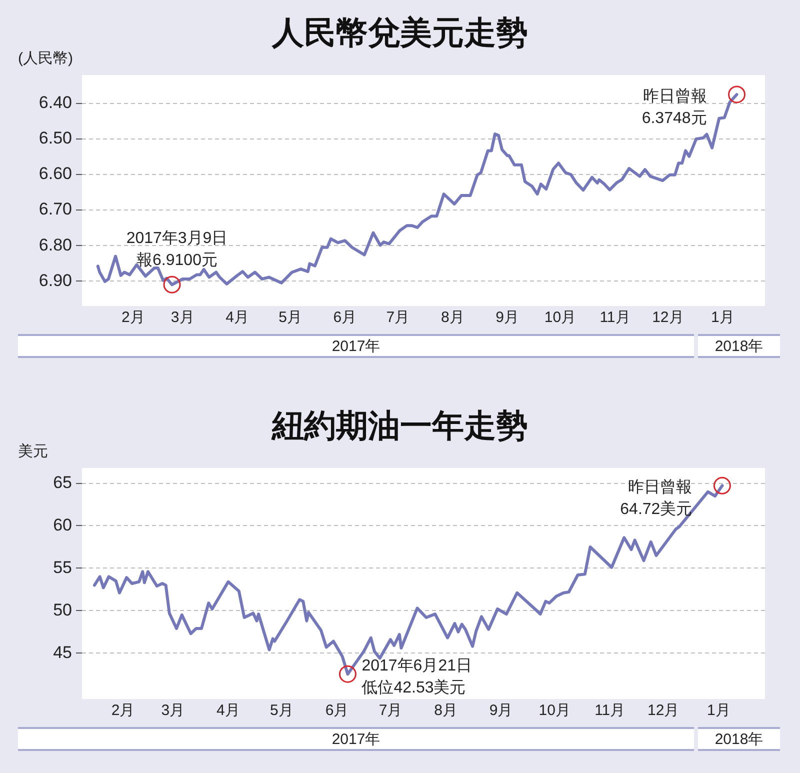 This screenshot has width=800, height=773. Describe the element at coordinates (414, 687) in the screenshot. I see `annotation: 低位42.53美元` at that location.